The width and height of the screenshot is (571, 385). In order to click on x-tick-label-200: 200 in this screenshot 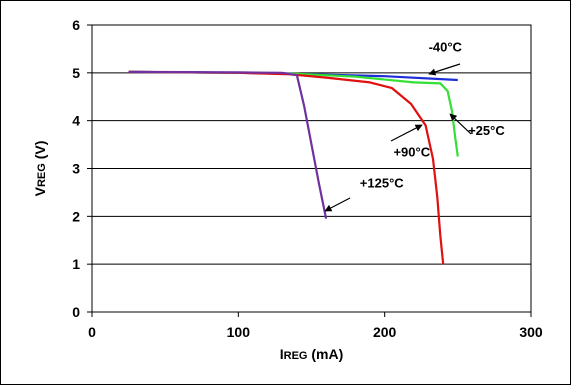, I will do `click(385, 332)`.